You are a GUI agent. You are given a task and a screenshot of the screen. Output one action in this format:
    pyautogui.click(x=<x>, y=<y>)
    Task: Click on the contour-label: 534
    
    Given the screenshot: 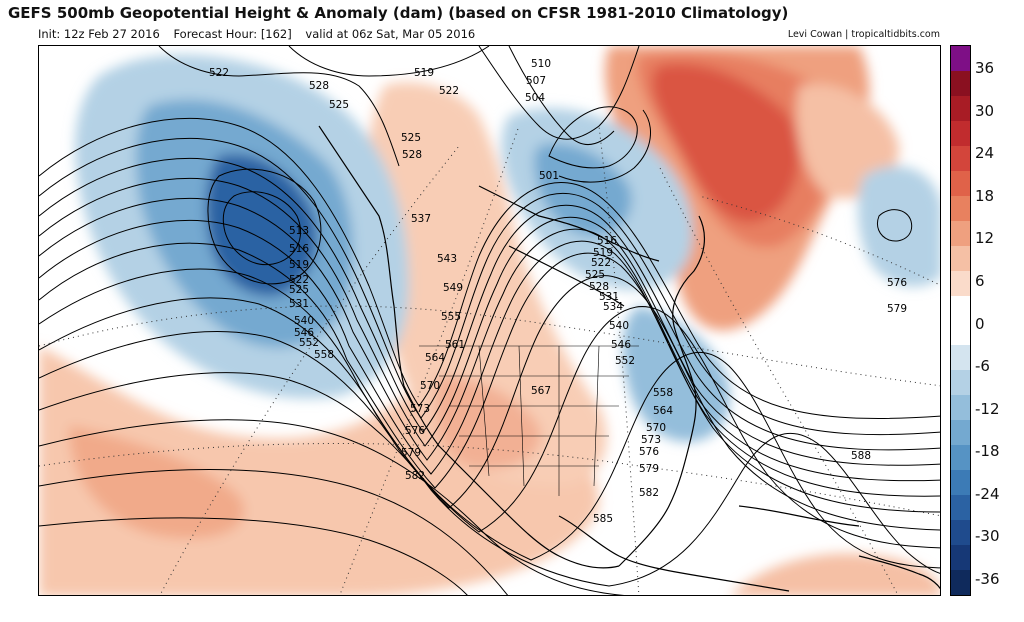 What is the action you would take?
    pyautogui.click(x=613, y=307)
    